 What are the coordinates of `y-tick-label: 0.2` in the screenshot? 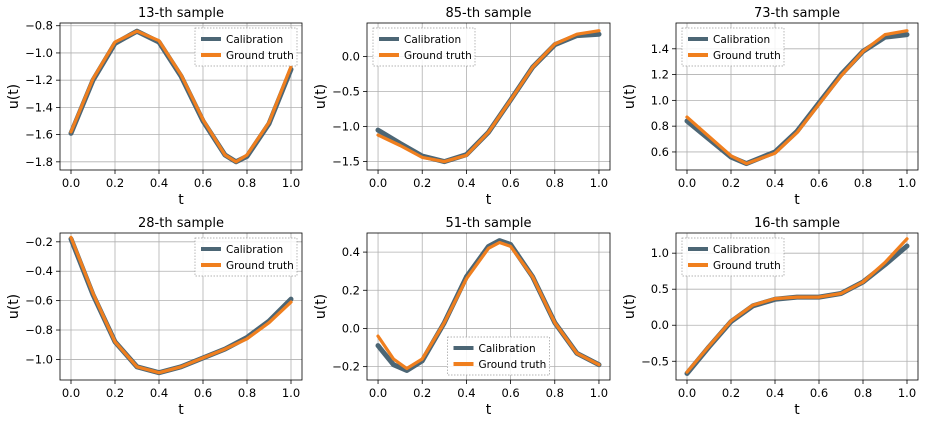 It's located at (351, 290).